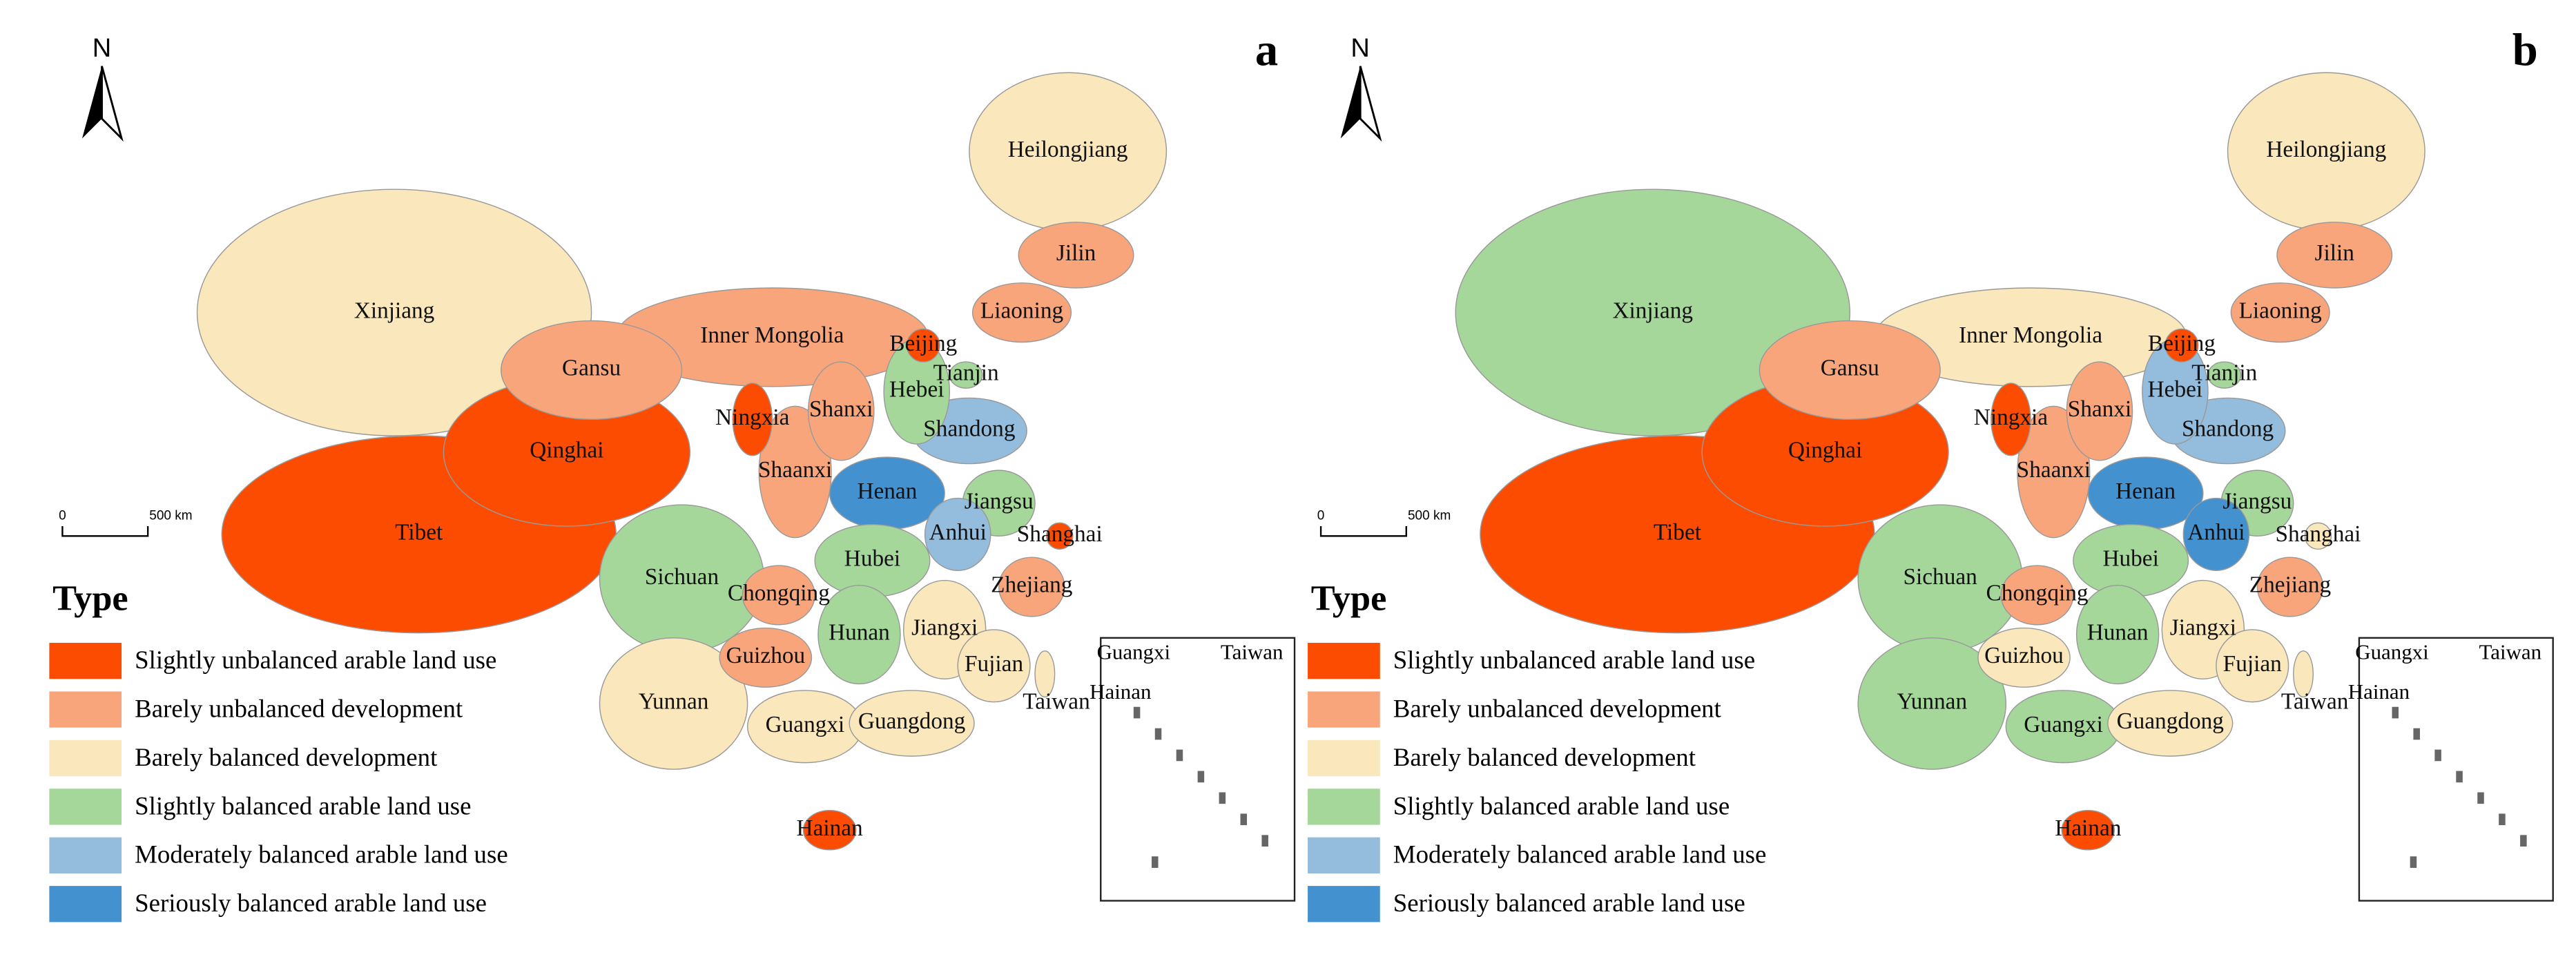  Describe the element at coordinates (1545, 757) in the screenshot. I see `legend-label: Barely balanced development` at that location.